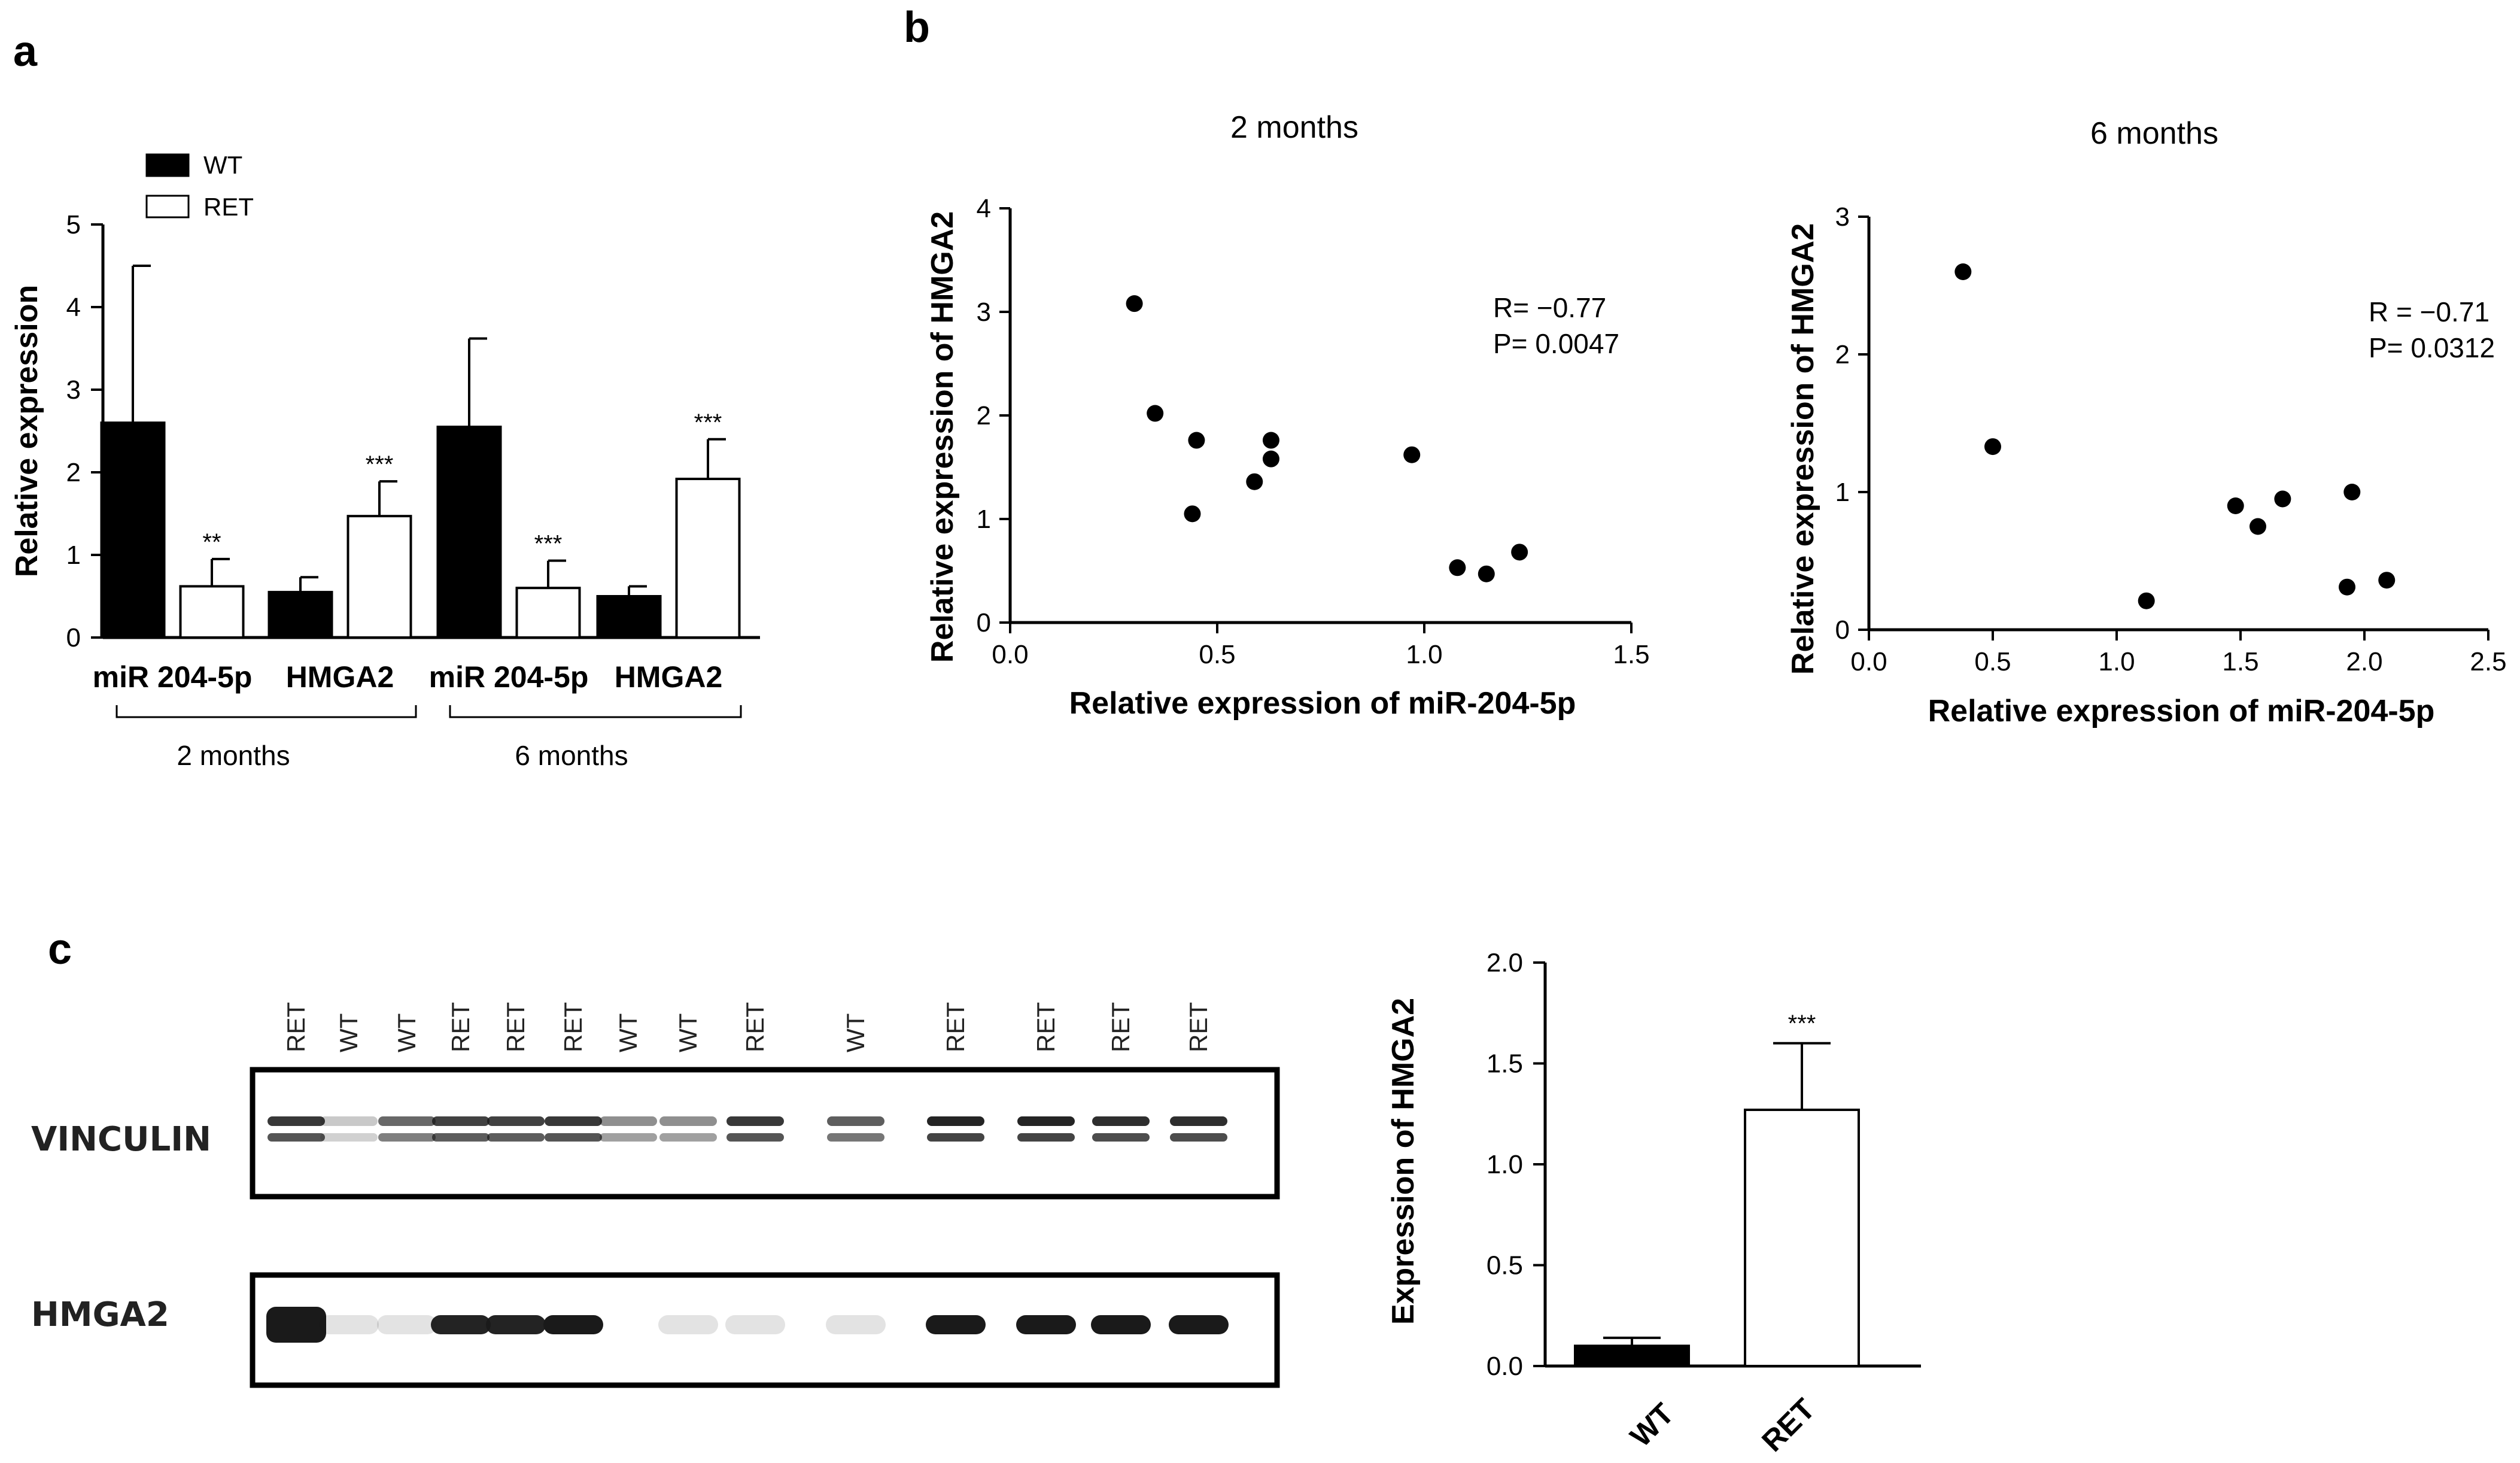 This screenshot has height=1463, width=2520. What do you see at coordinates (2182, 711) in the screenshot?
I see `x-axis-label: Relative expression of miR-204-5p` at bounding box center [2182, 711].